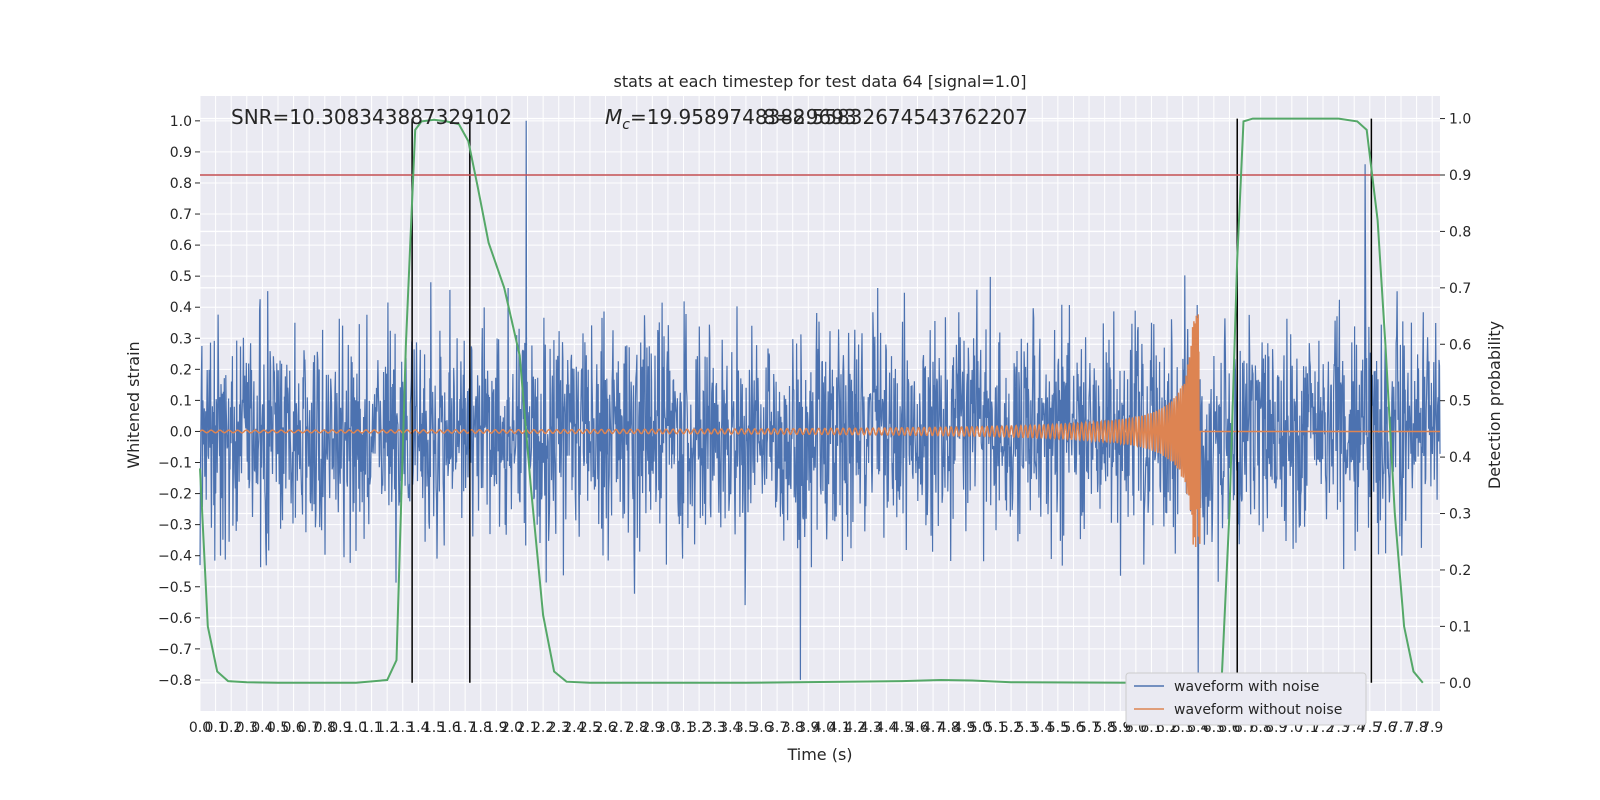 This screenshot has height=800, width=1600. What do you see at coordinates (371, 117) in the screenshot?
I see `snr-annotation: SNR=10.308343887329102` at bounding box center [371, 117].